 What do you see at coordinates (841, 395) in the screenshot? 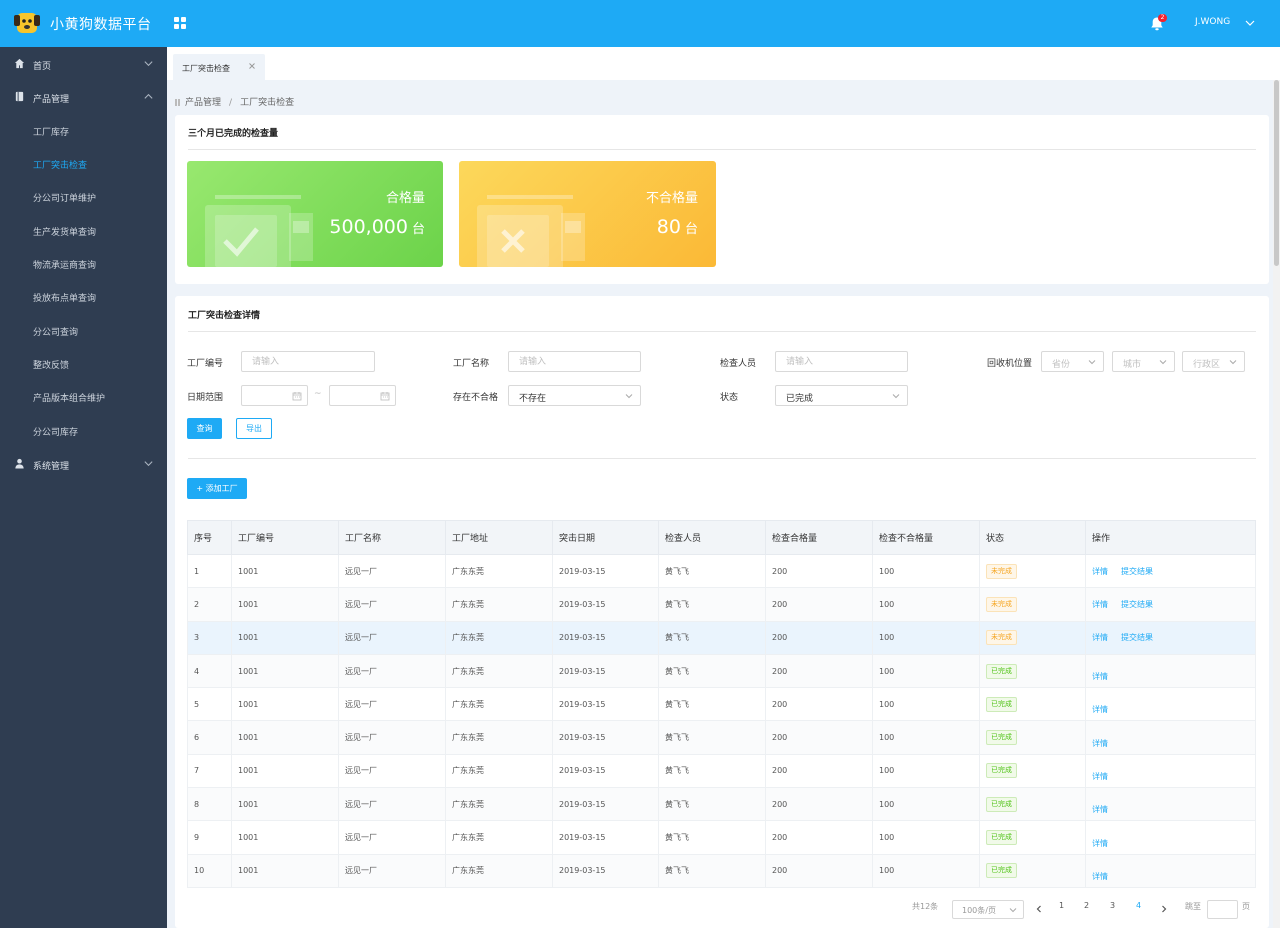
I see `status-select: 已完成` at bounding box center [841, 395].